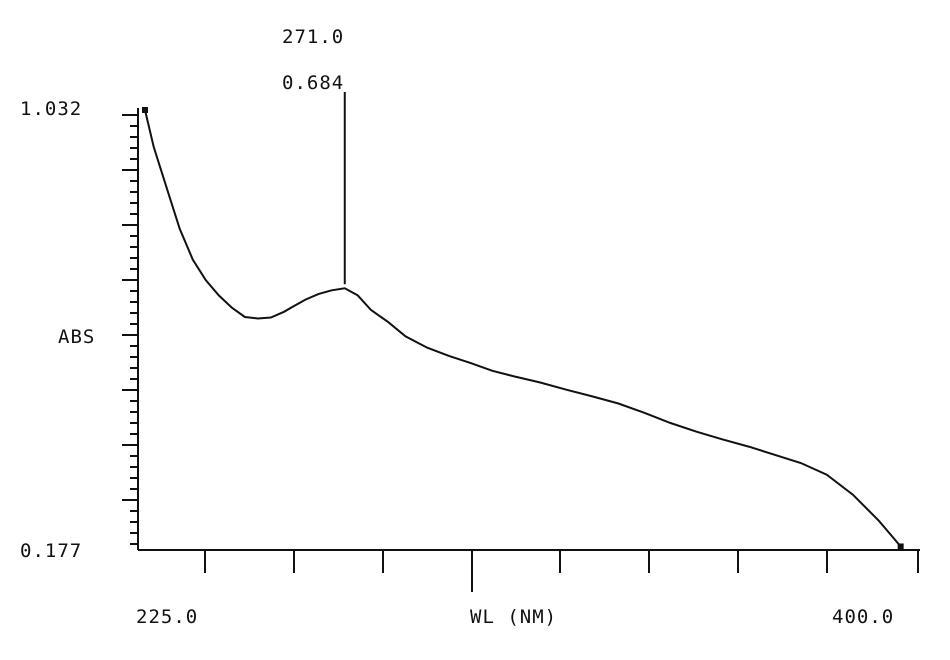 The width and height of the screenshot is (950, 660). I want to click on peak-y-label: 0.684, so click(313, 83).